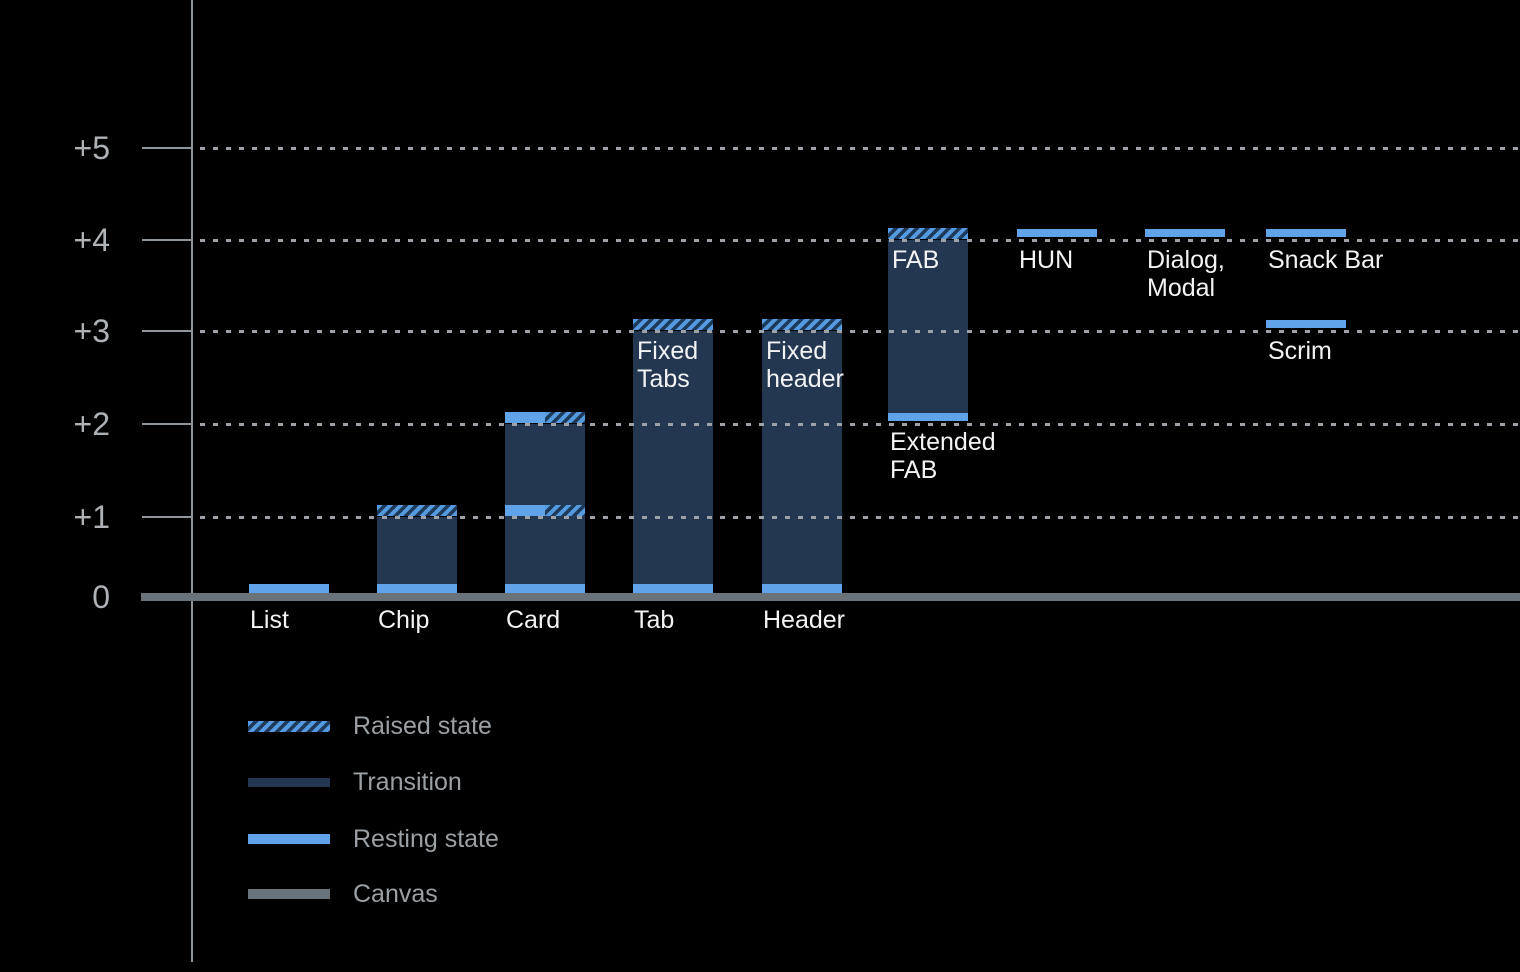  I want to click on y-tick-label: +3, so click(91, 331).